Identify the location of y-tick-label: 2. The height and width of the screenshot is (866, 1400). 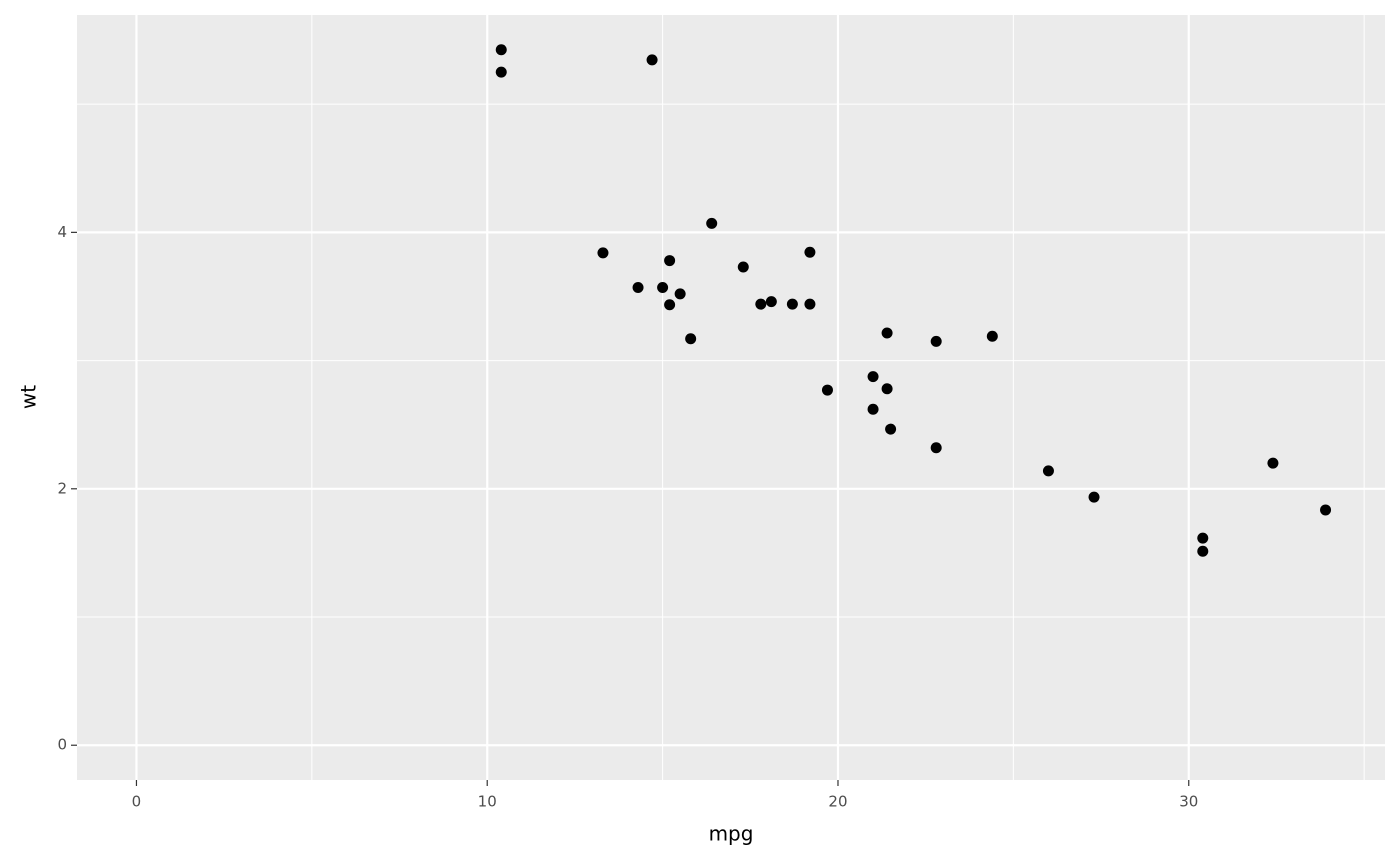
(62, 488).